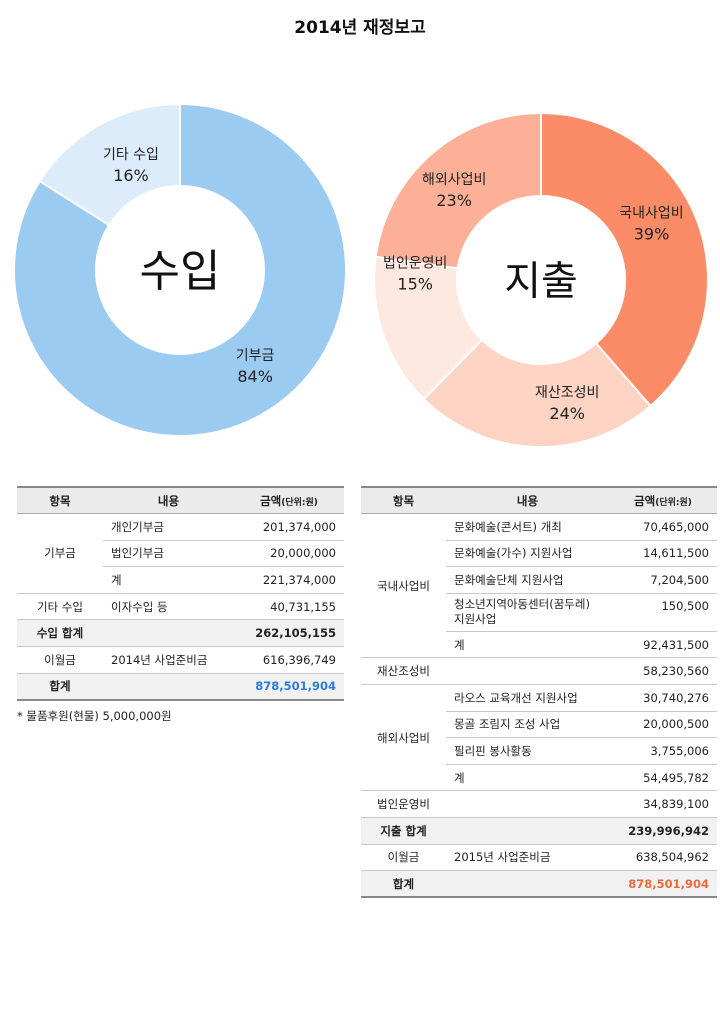  I want to click on row-amount: 34,839,100, so click(663, 804).